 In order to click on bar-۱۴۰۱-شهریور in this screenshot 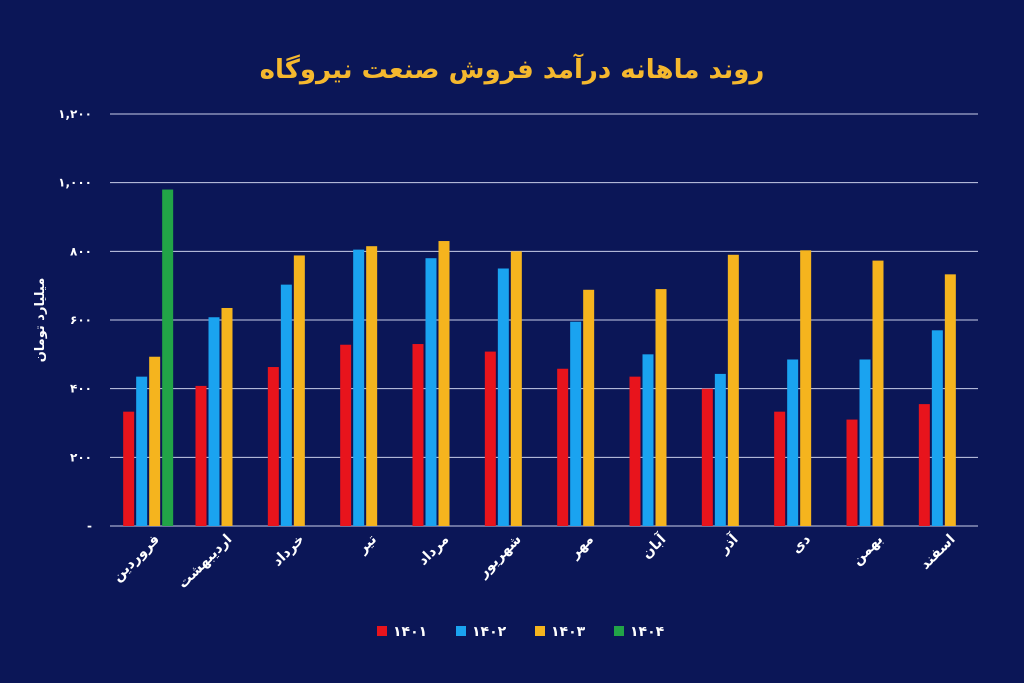, I will do `click(490, 438)`.